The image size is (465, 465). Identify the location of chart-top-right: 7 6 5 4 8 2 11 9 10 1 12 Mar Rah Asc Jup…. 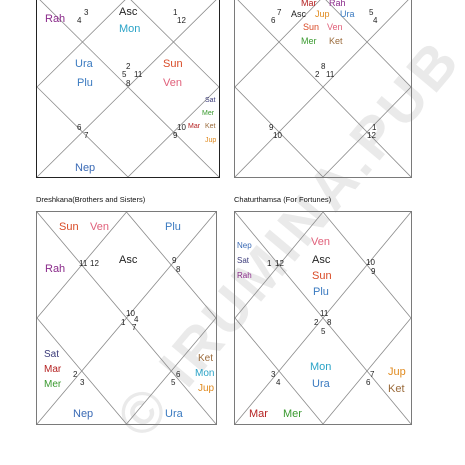
(323, 89).